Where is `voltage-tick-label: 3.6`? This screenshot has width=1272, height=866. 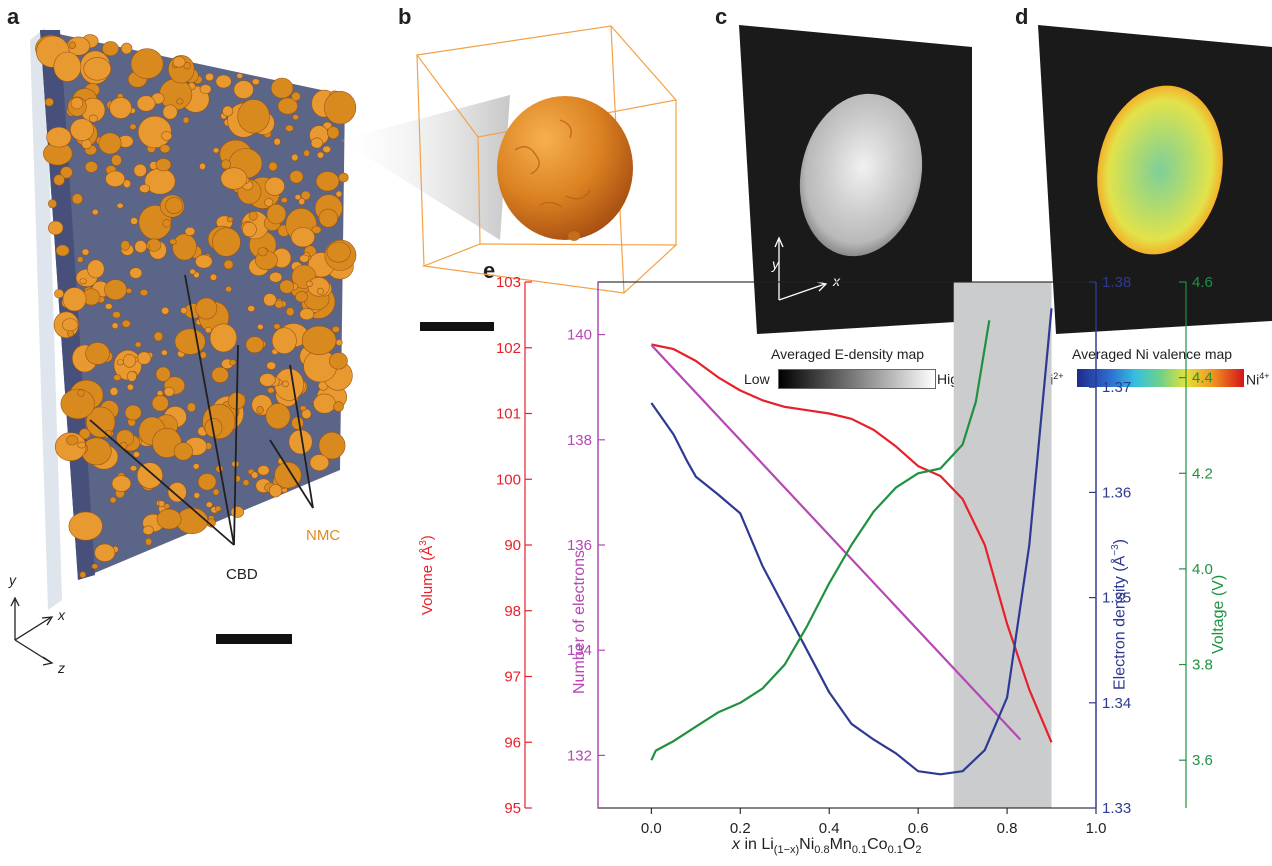
voltage-tick-label: 3.6 is located at coordinates (1202, 760).